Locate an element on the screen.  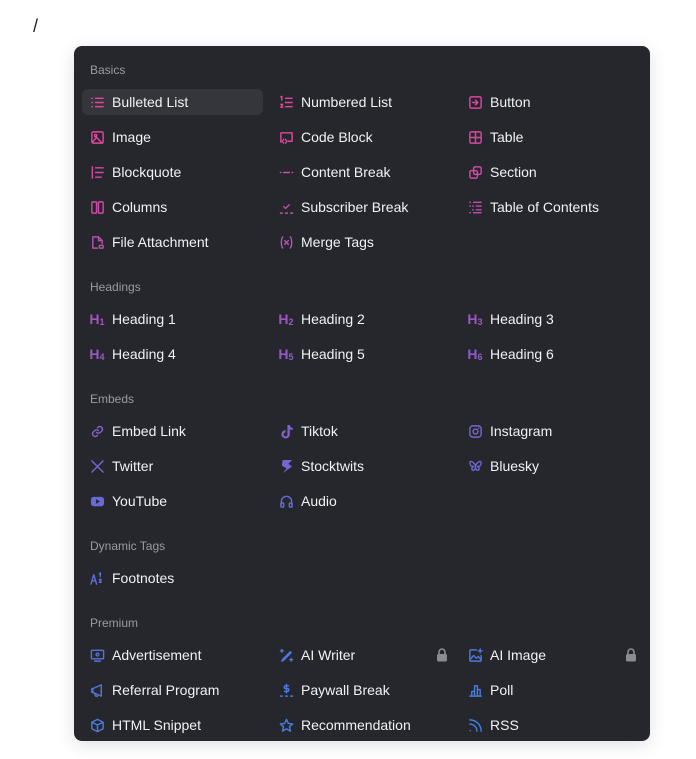
menu-item-html-snippet: HTML Snippet is located at coordinates (172, 725).